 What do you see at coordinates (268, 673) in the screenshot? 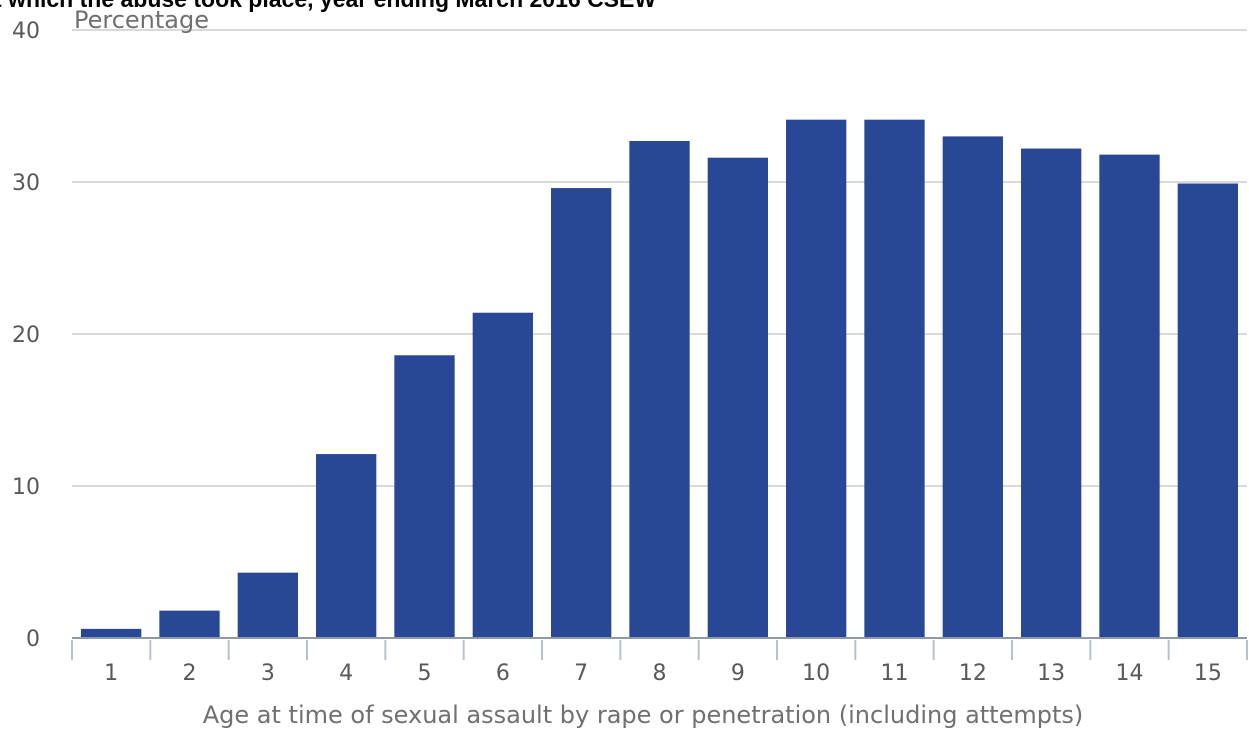
I see `x-tick-label: 3` at bounding box center [268, 673].